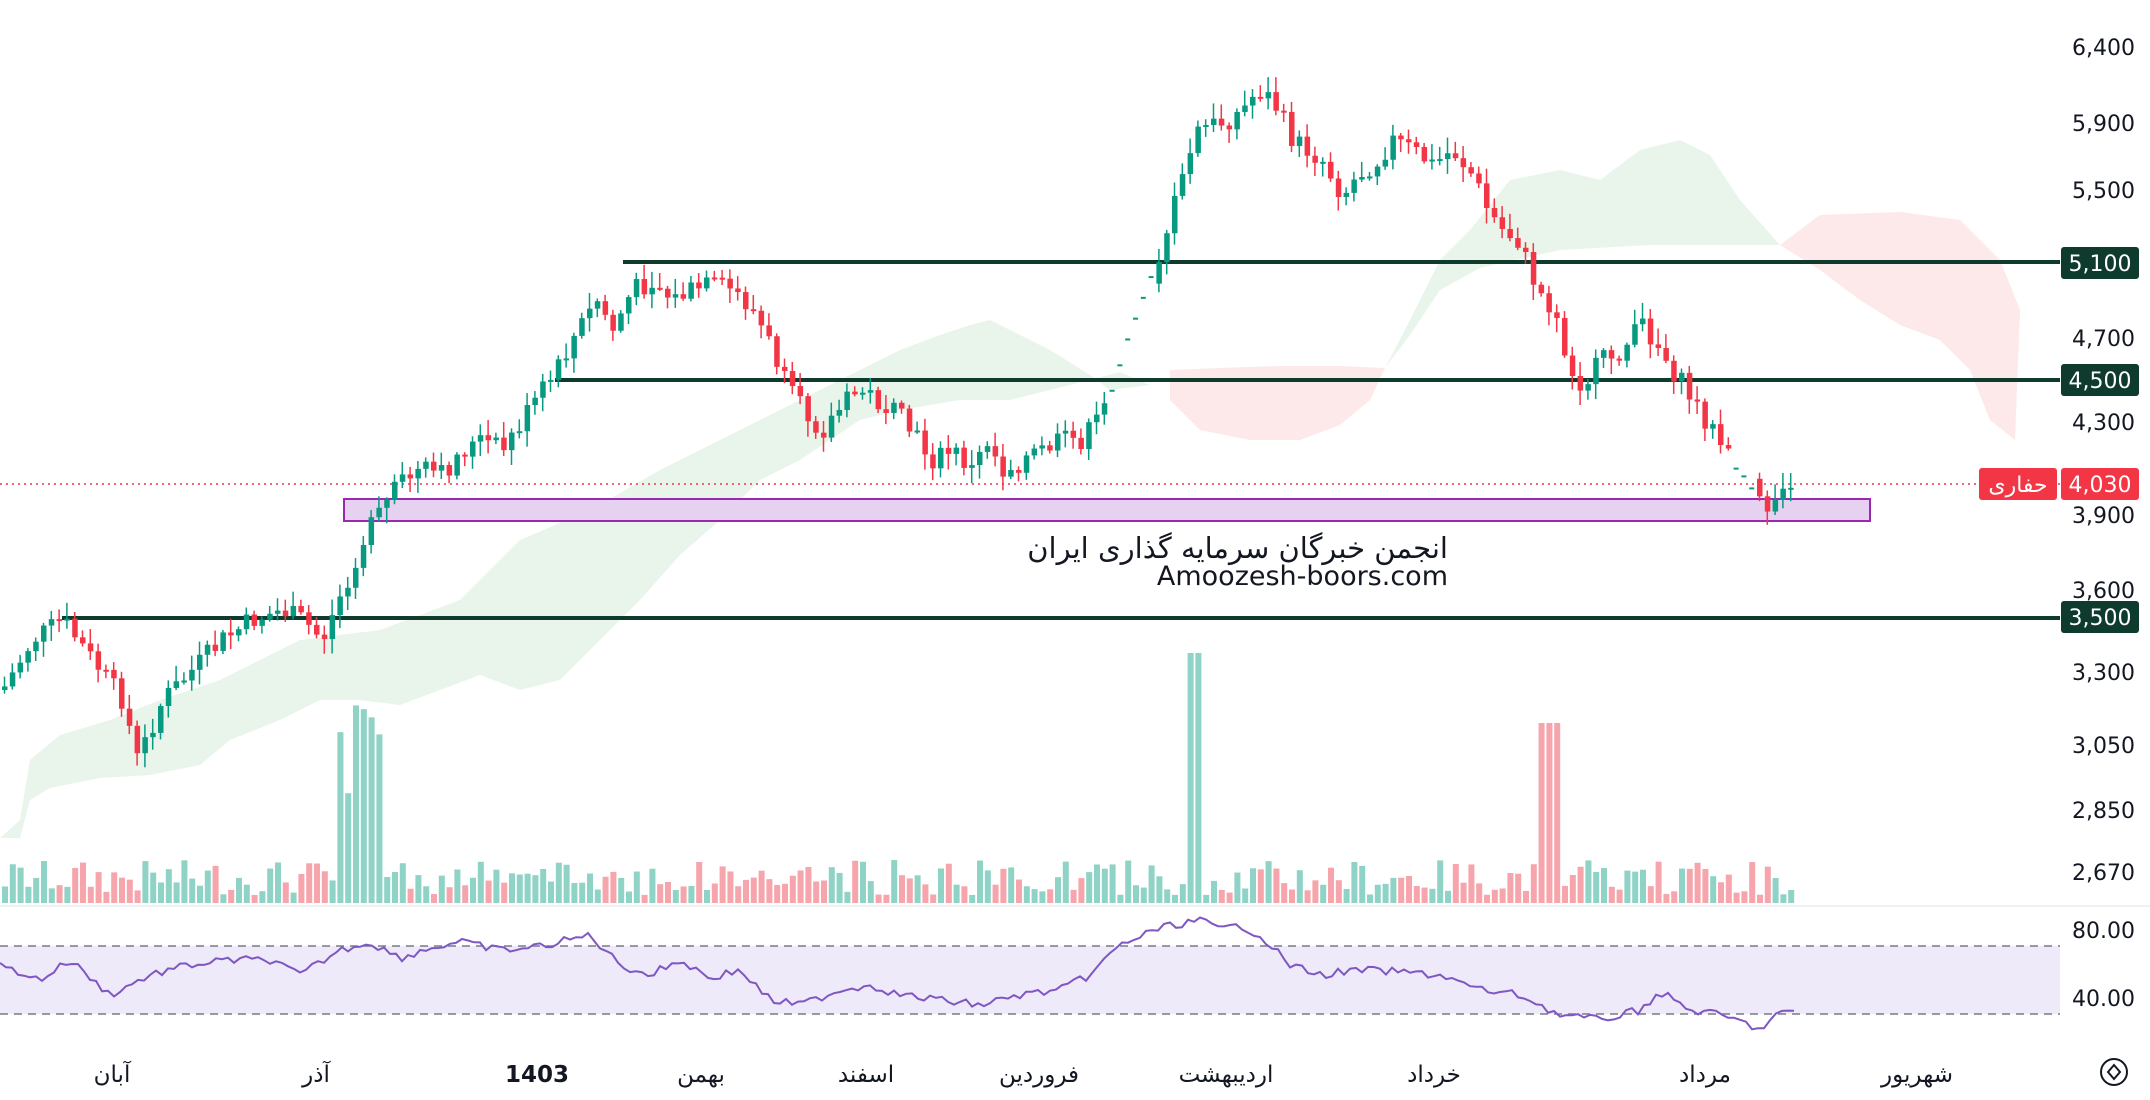 This screenshot has width=2150, height=1100. I want to click on price-tick-5500: 5,500, so click(2103, 191).